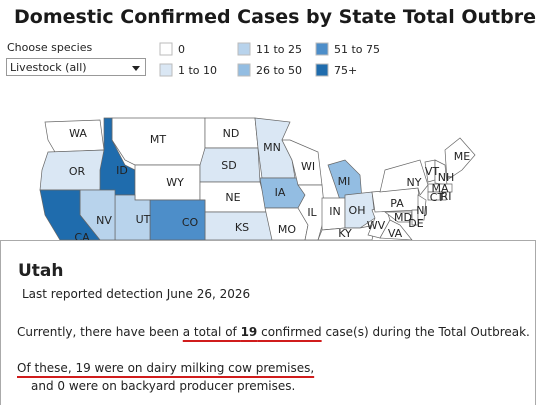  What do you see at coordinates (231, 133) in the screenshot?
I see `state-label: ND` at bounding box center [231, 133].